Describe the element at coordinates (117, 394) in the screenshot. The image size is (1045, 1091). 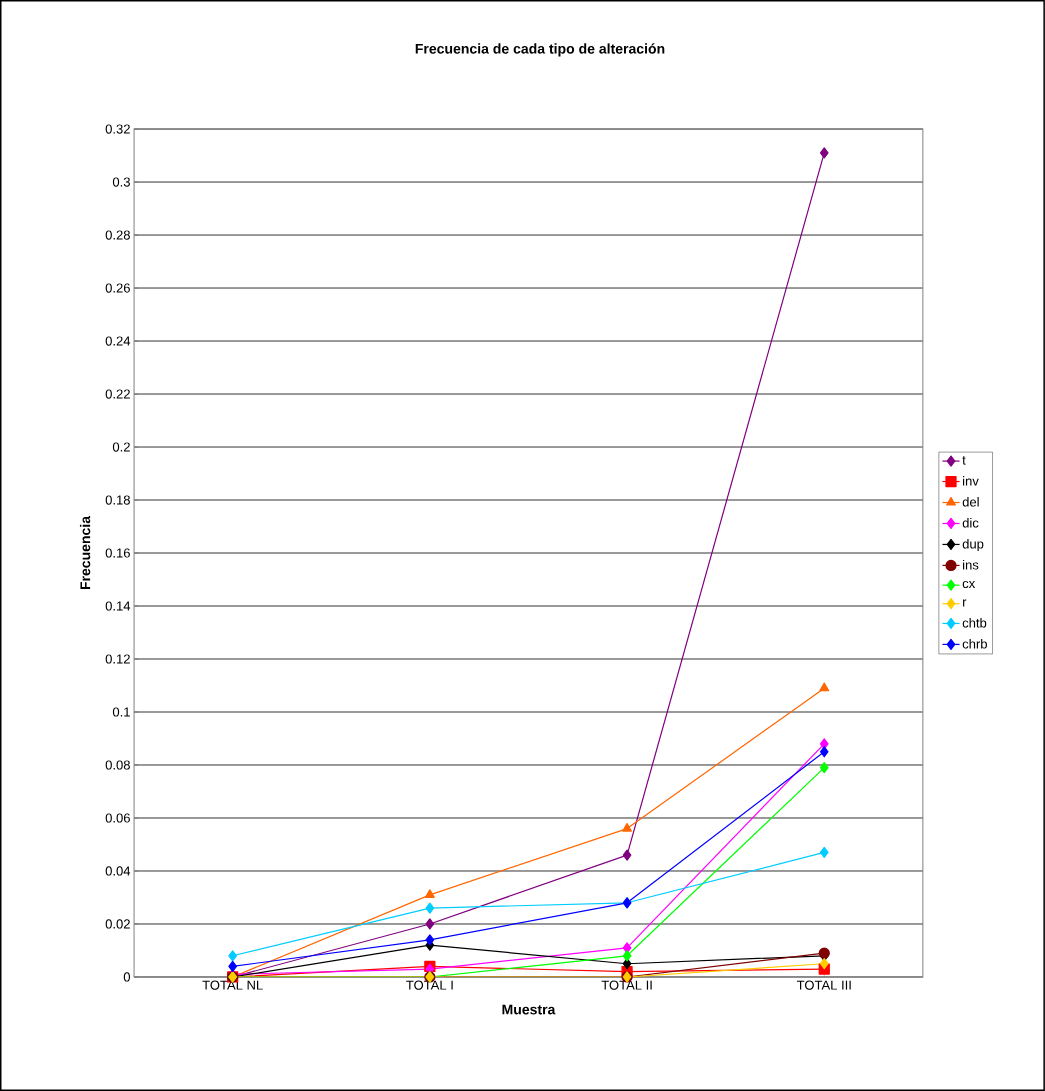
I see `y-tick-label: 0.22` at that location.